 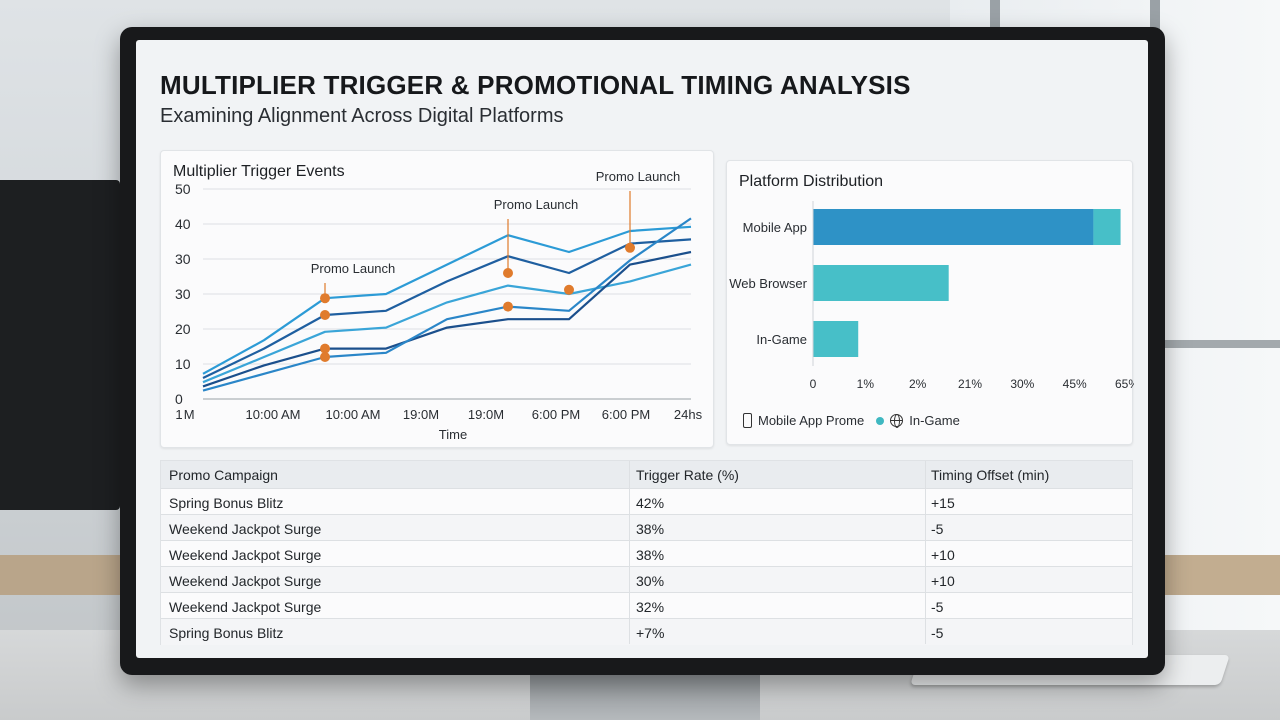 I want to click on bar-chart-title: Platform Distribution, so click(x=811, y=181).